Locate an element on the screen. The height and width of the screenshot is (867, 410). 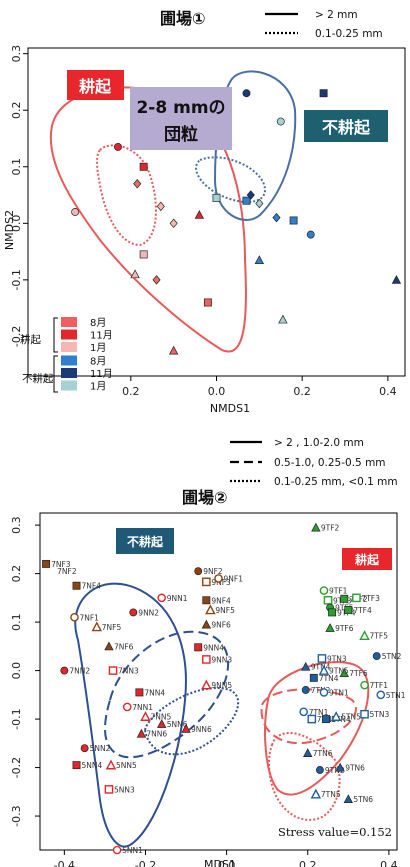
y-tick-label: -0.3 is located at coordinates (16, 815).